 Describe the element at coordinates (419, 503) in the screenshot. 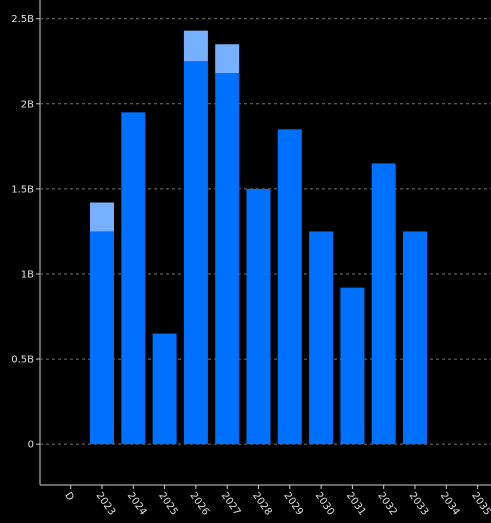

I see `x-tick-label: 2033` at that location.